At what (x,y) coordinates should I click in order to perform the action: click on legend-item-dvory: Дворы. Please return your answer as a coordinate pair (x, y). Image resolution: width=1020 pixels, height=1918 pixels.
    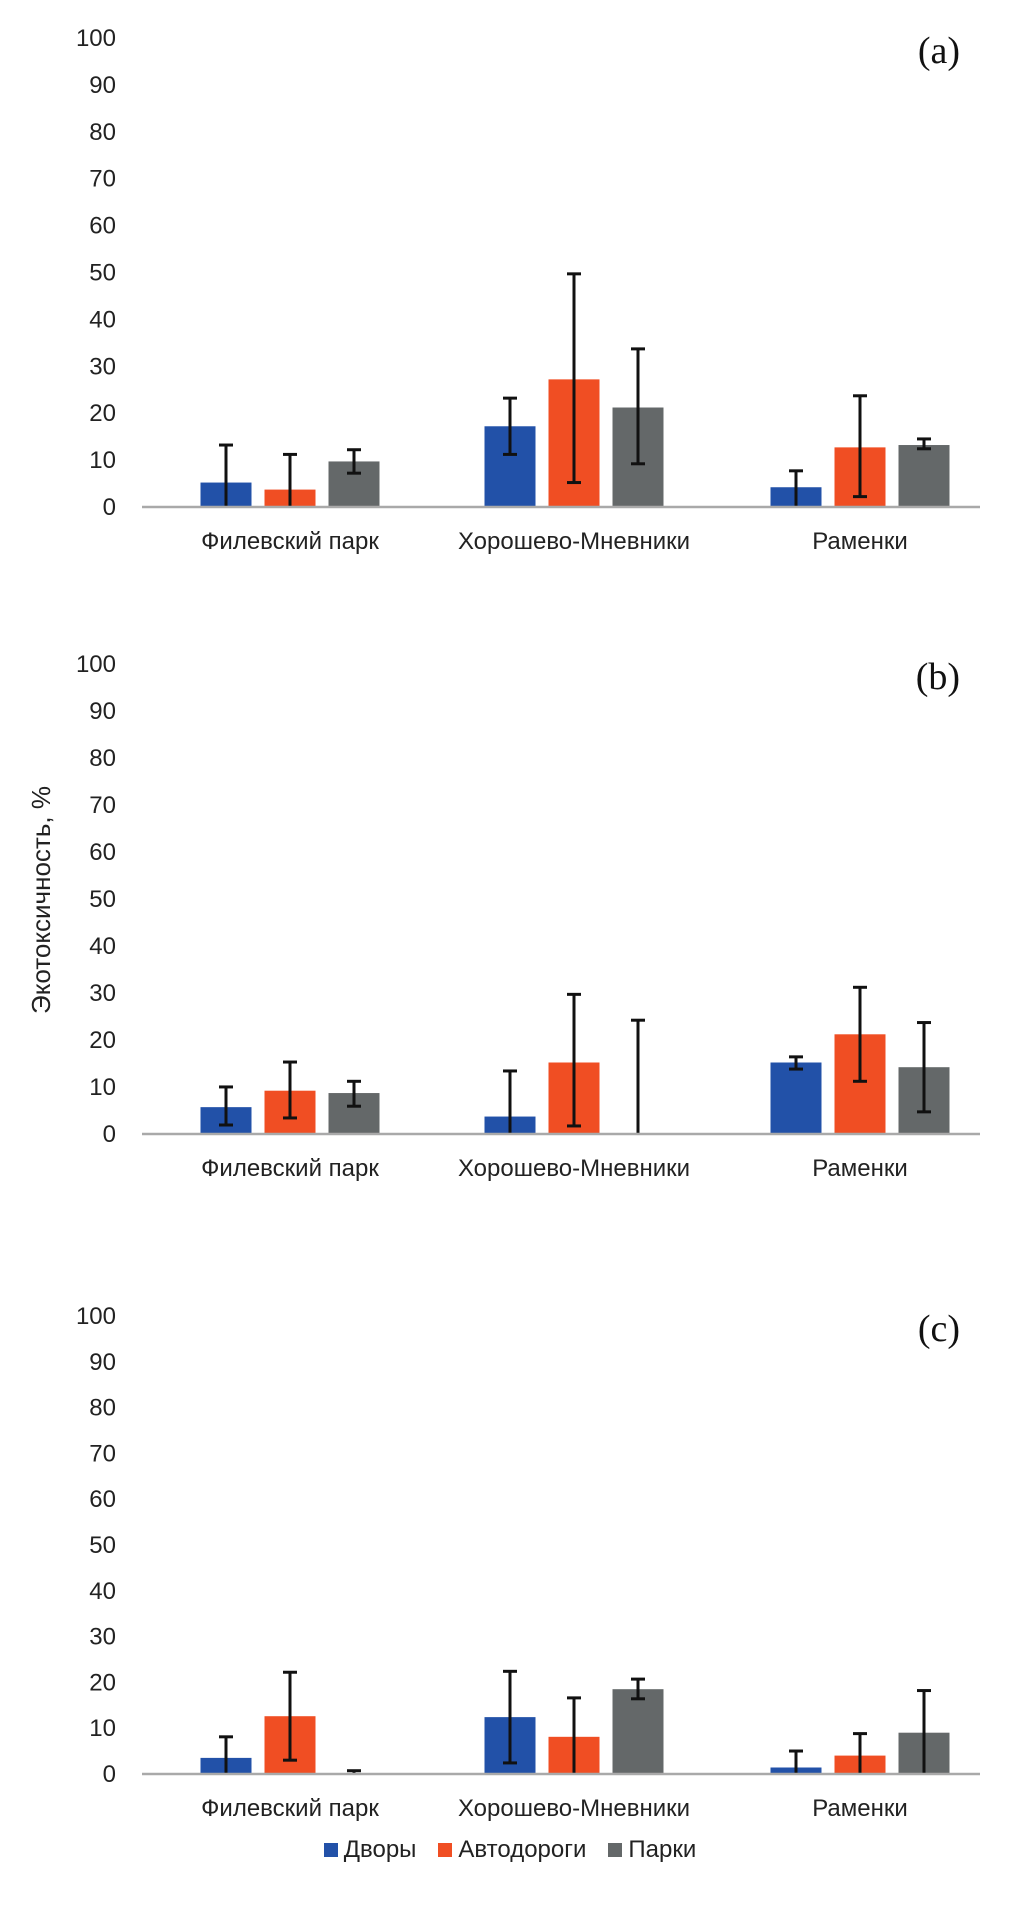
    Looking at the image, I should click on (370, 1850).